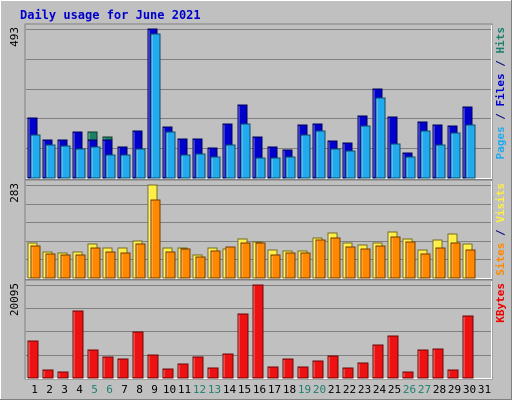 Image resolution: width=512 pixels, height=405 pixels. What do you see at coordinates (319, 389) in the screenshot?
I see `x-tick-label-day-20: 20` at bounding box center [319, 389].